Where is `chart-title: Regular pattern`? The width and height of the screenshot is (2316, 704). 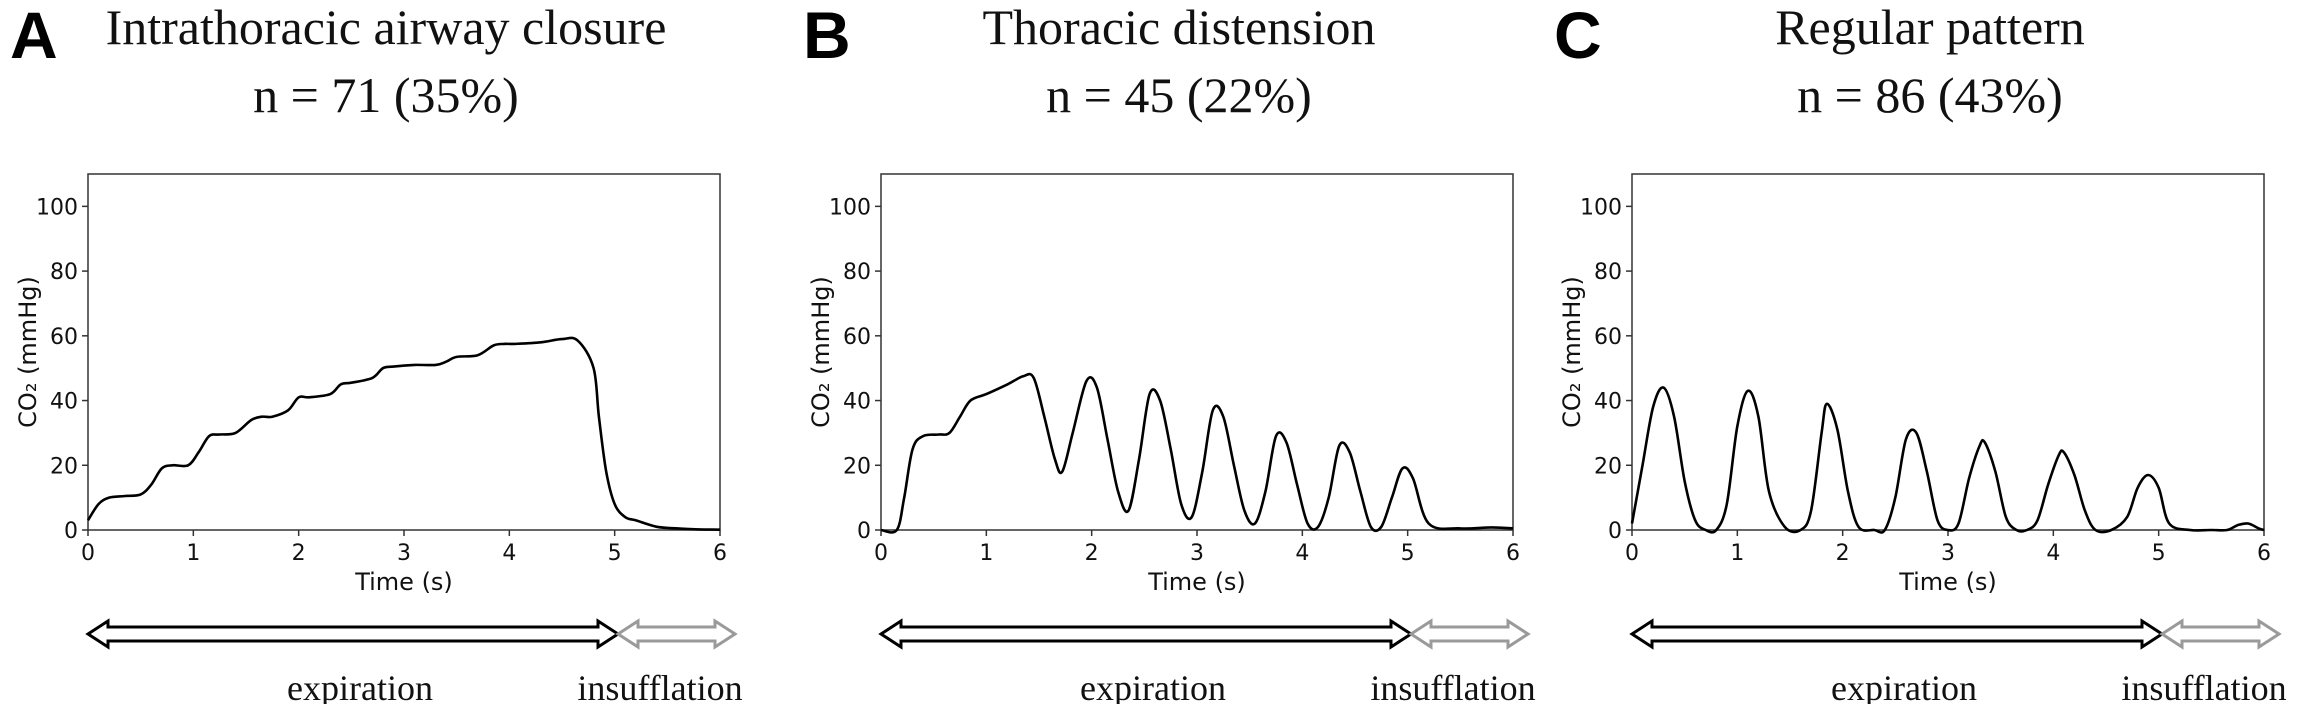 chart-title: Regular pattern is located at coordinates (1930, 27).